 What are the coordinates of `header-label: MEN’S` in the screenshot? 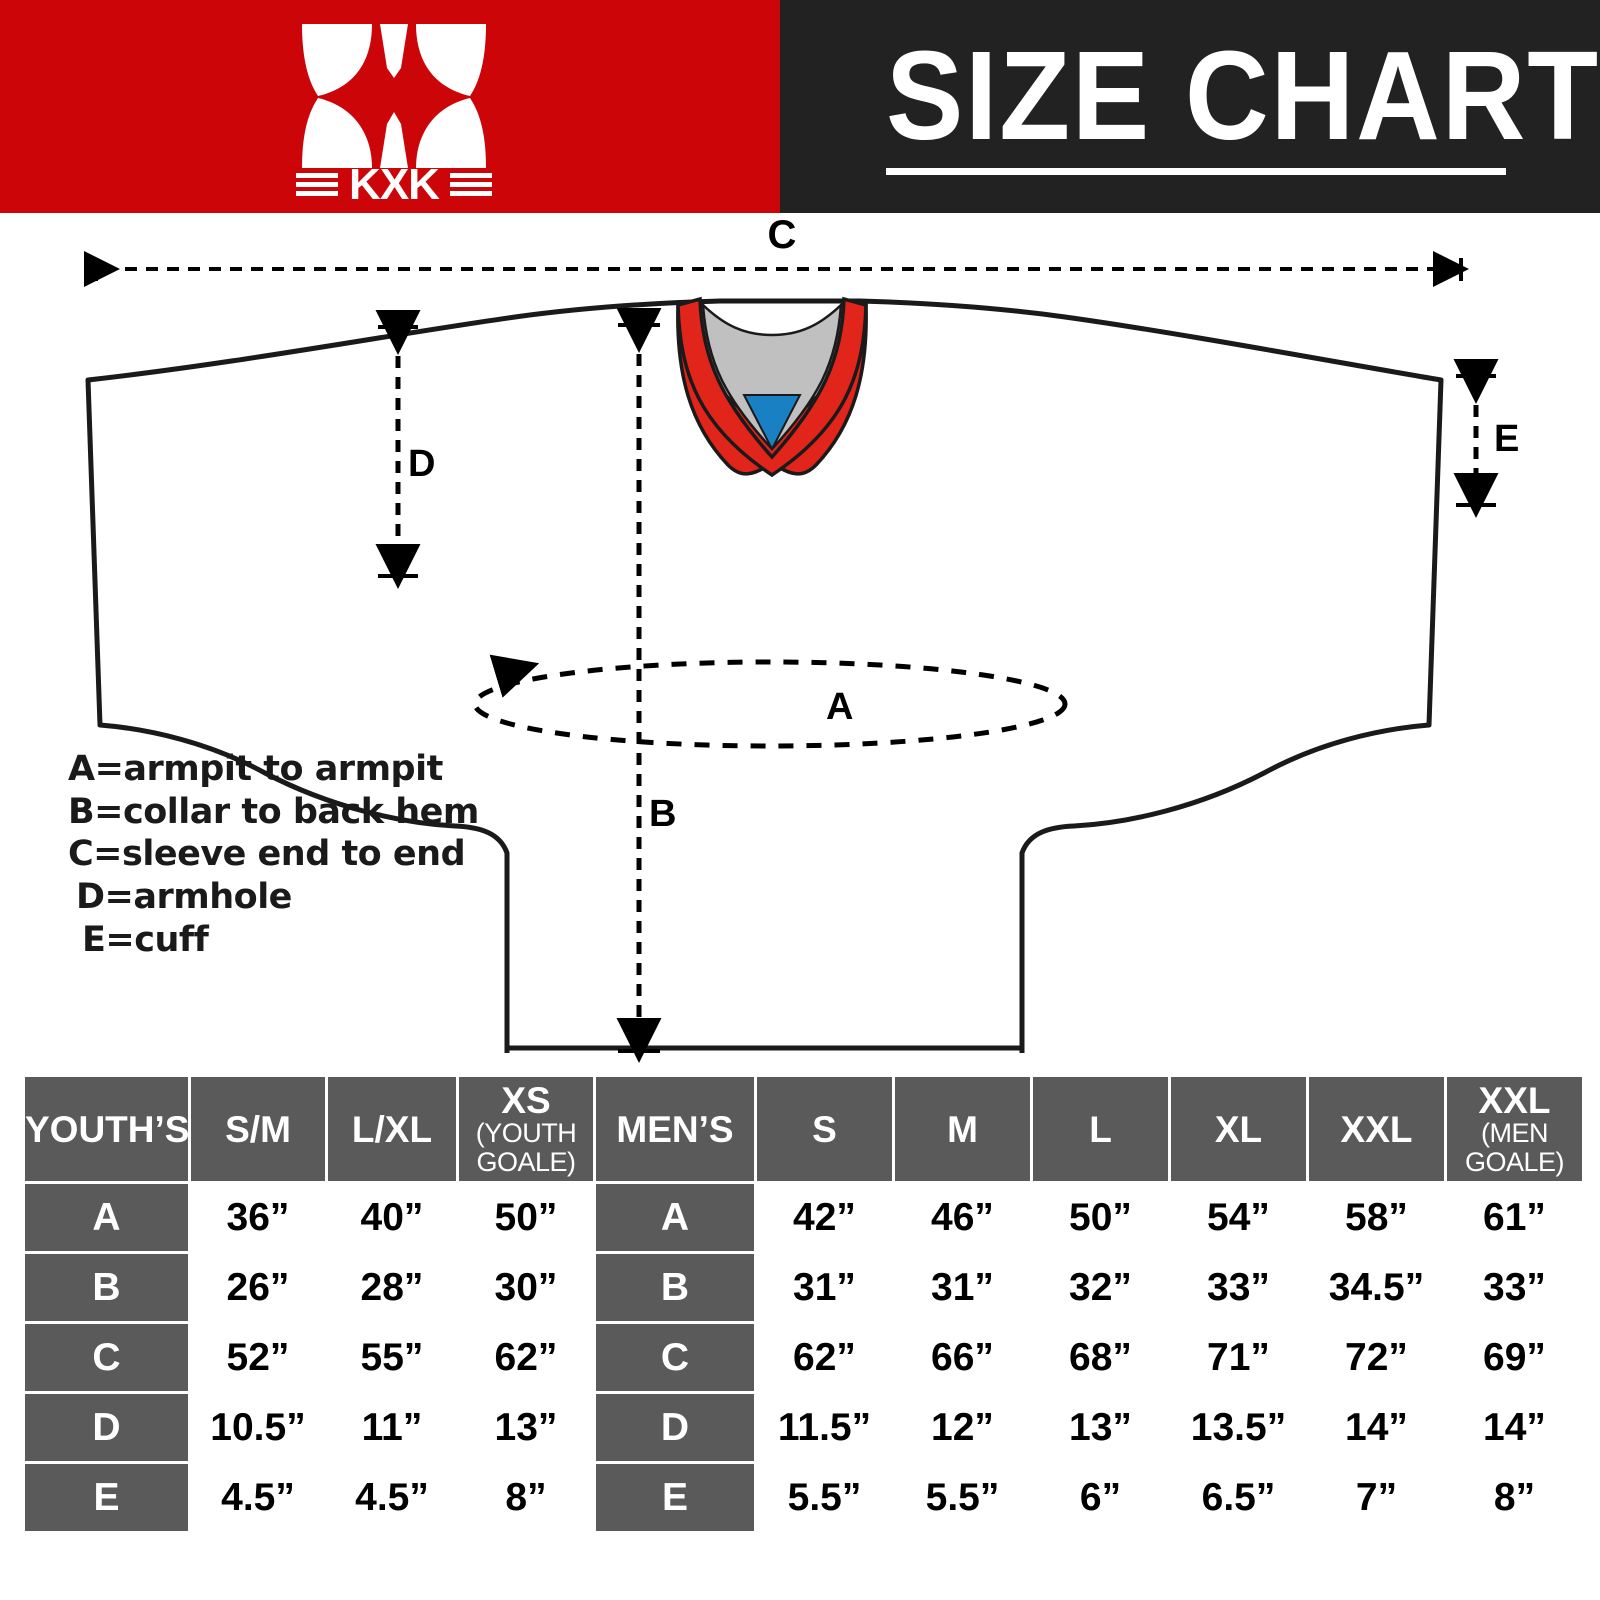 It's located at (675, 1129).